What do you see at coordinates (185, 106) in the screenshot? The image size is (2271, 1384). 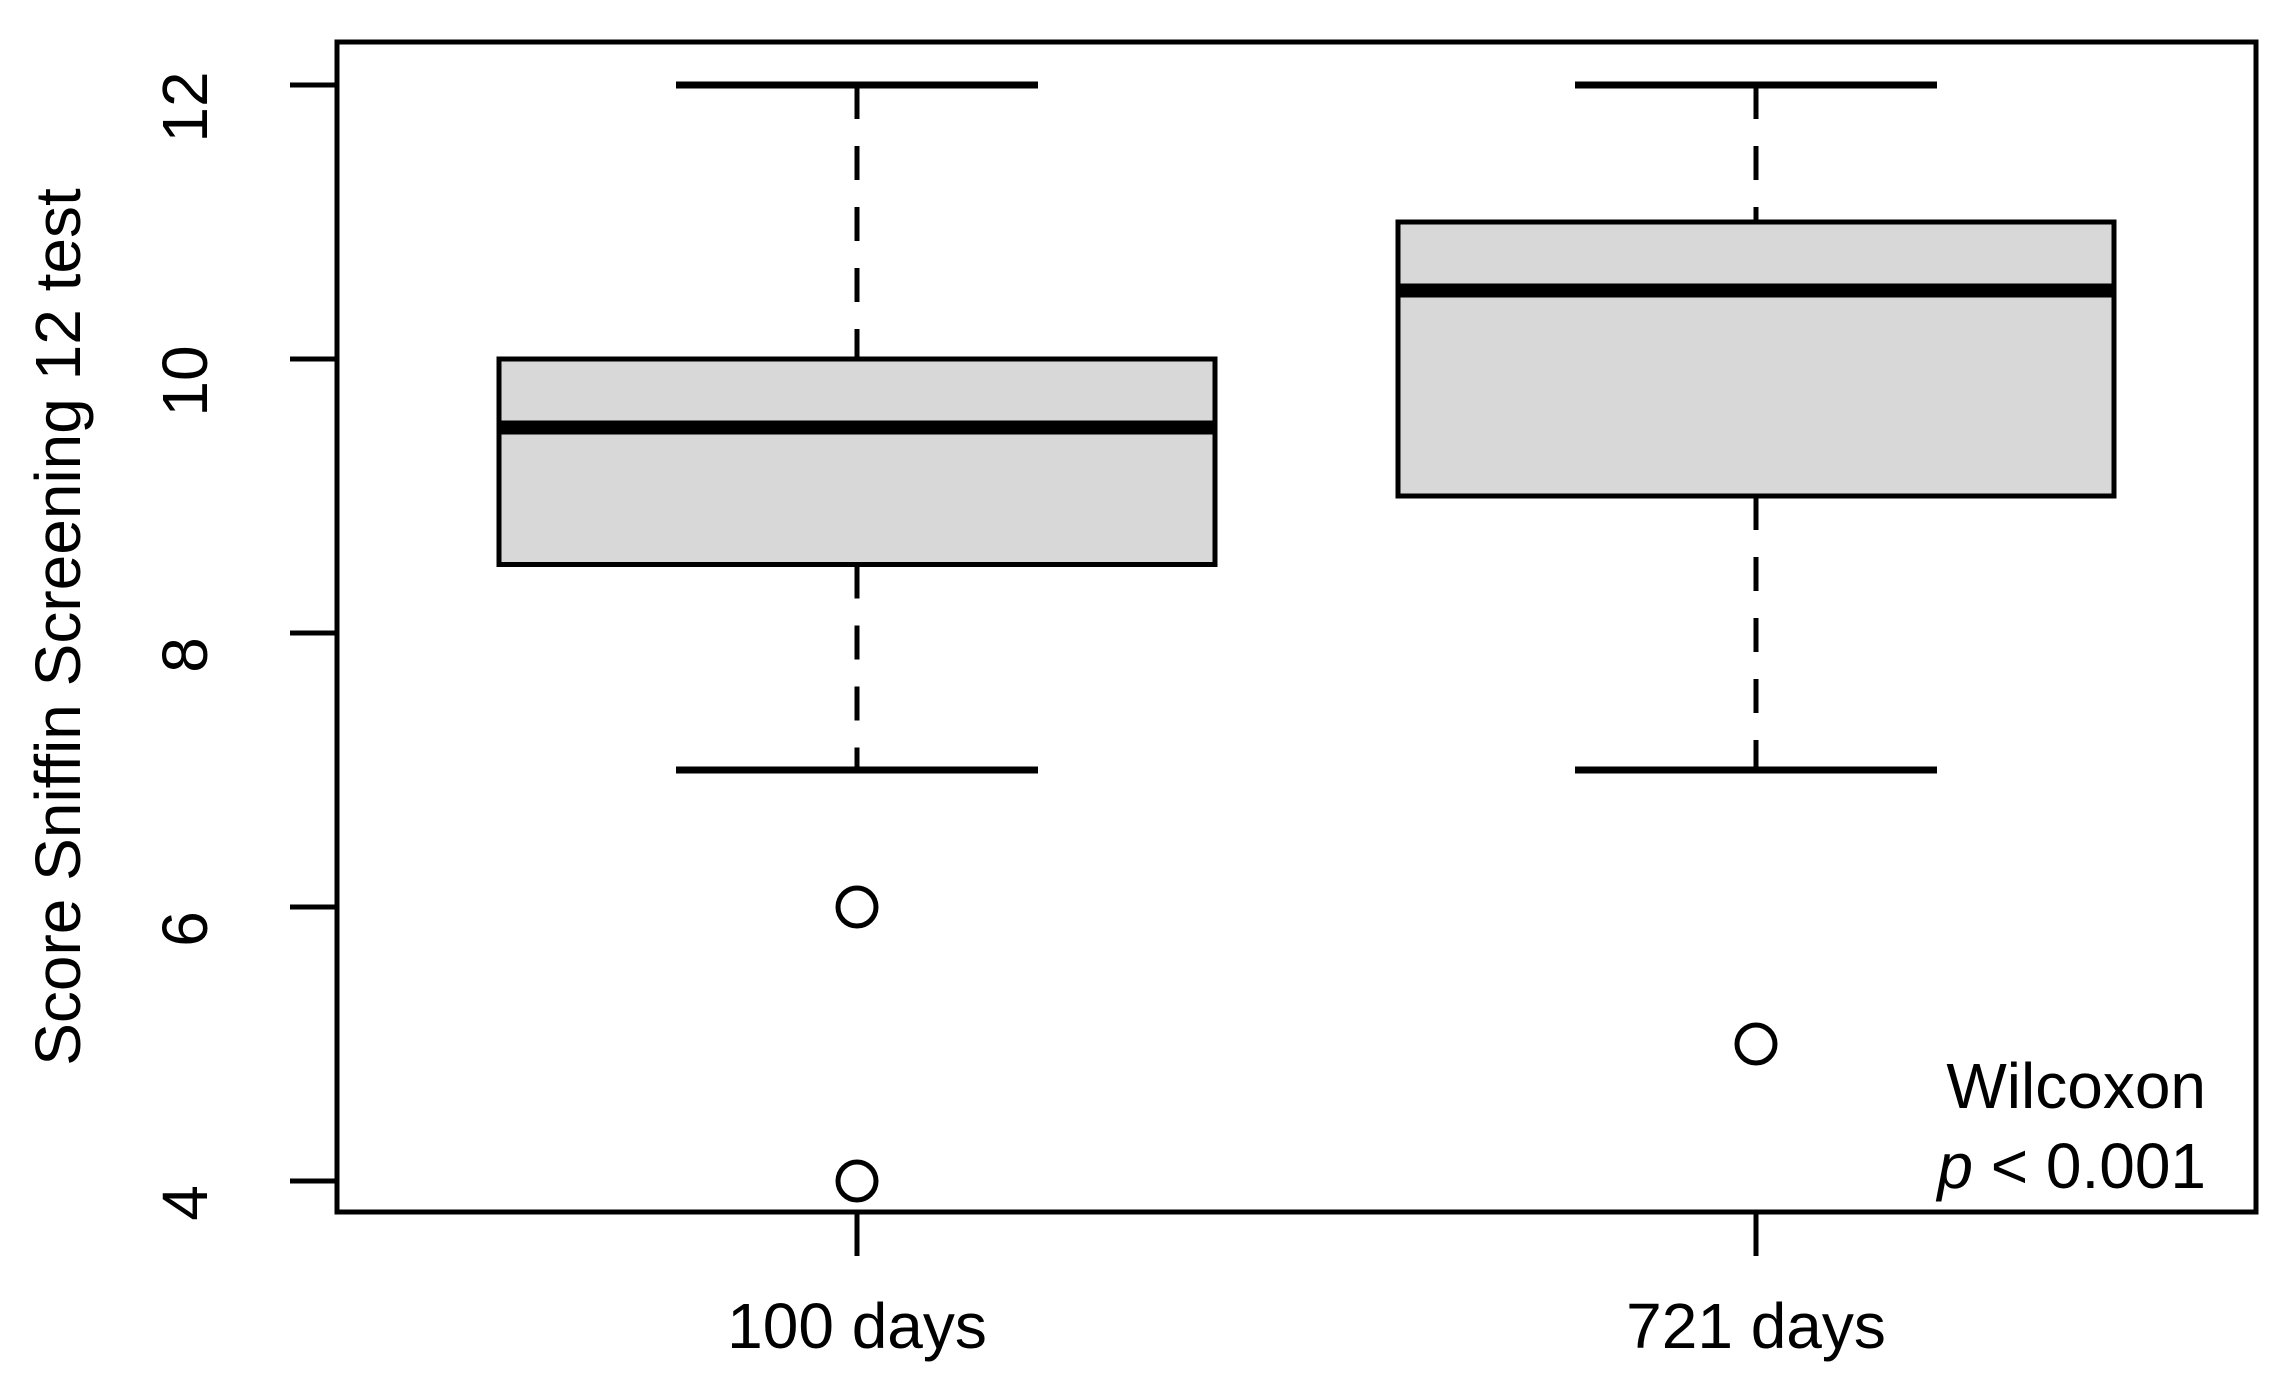 I see `y-tick-label: 12` at bounding box center [185, 106].